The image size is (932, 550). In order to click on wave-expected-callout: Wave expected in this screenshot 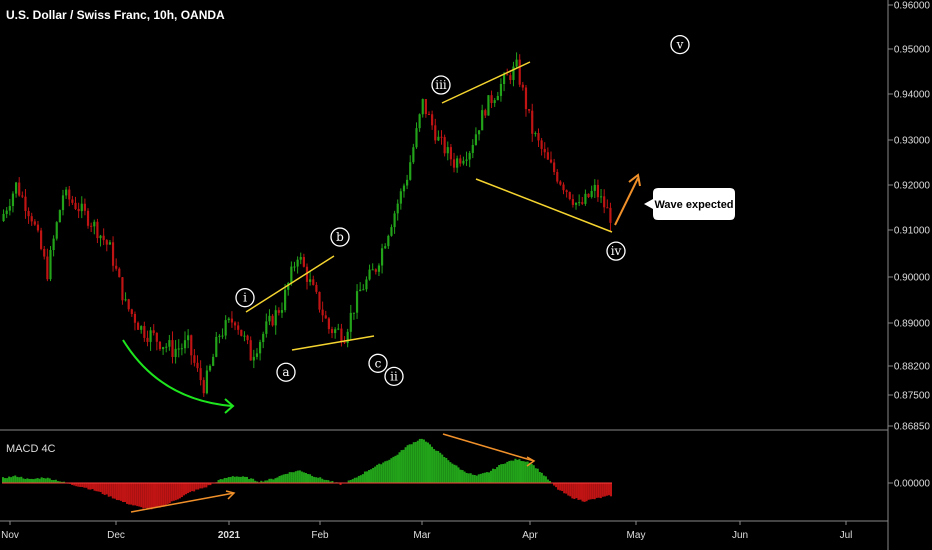, I will do `click(689, 204)`.